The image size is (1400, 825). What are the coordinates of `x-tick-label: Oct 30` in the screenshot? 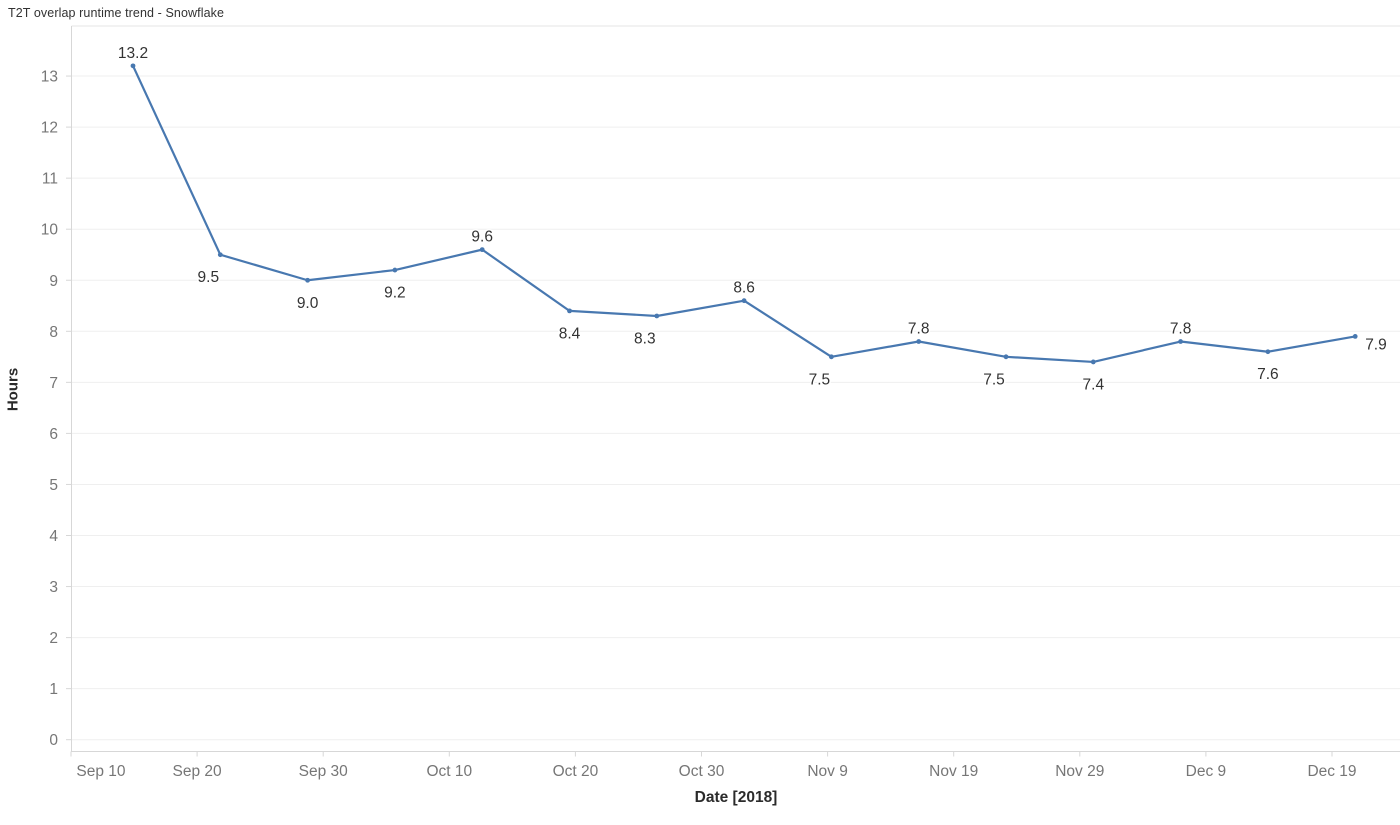 It's located at (702, 771).